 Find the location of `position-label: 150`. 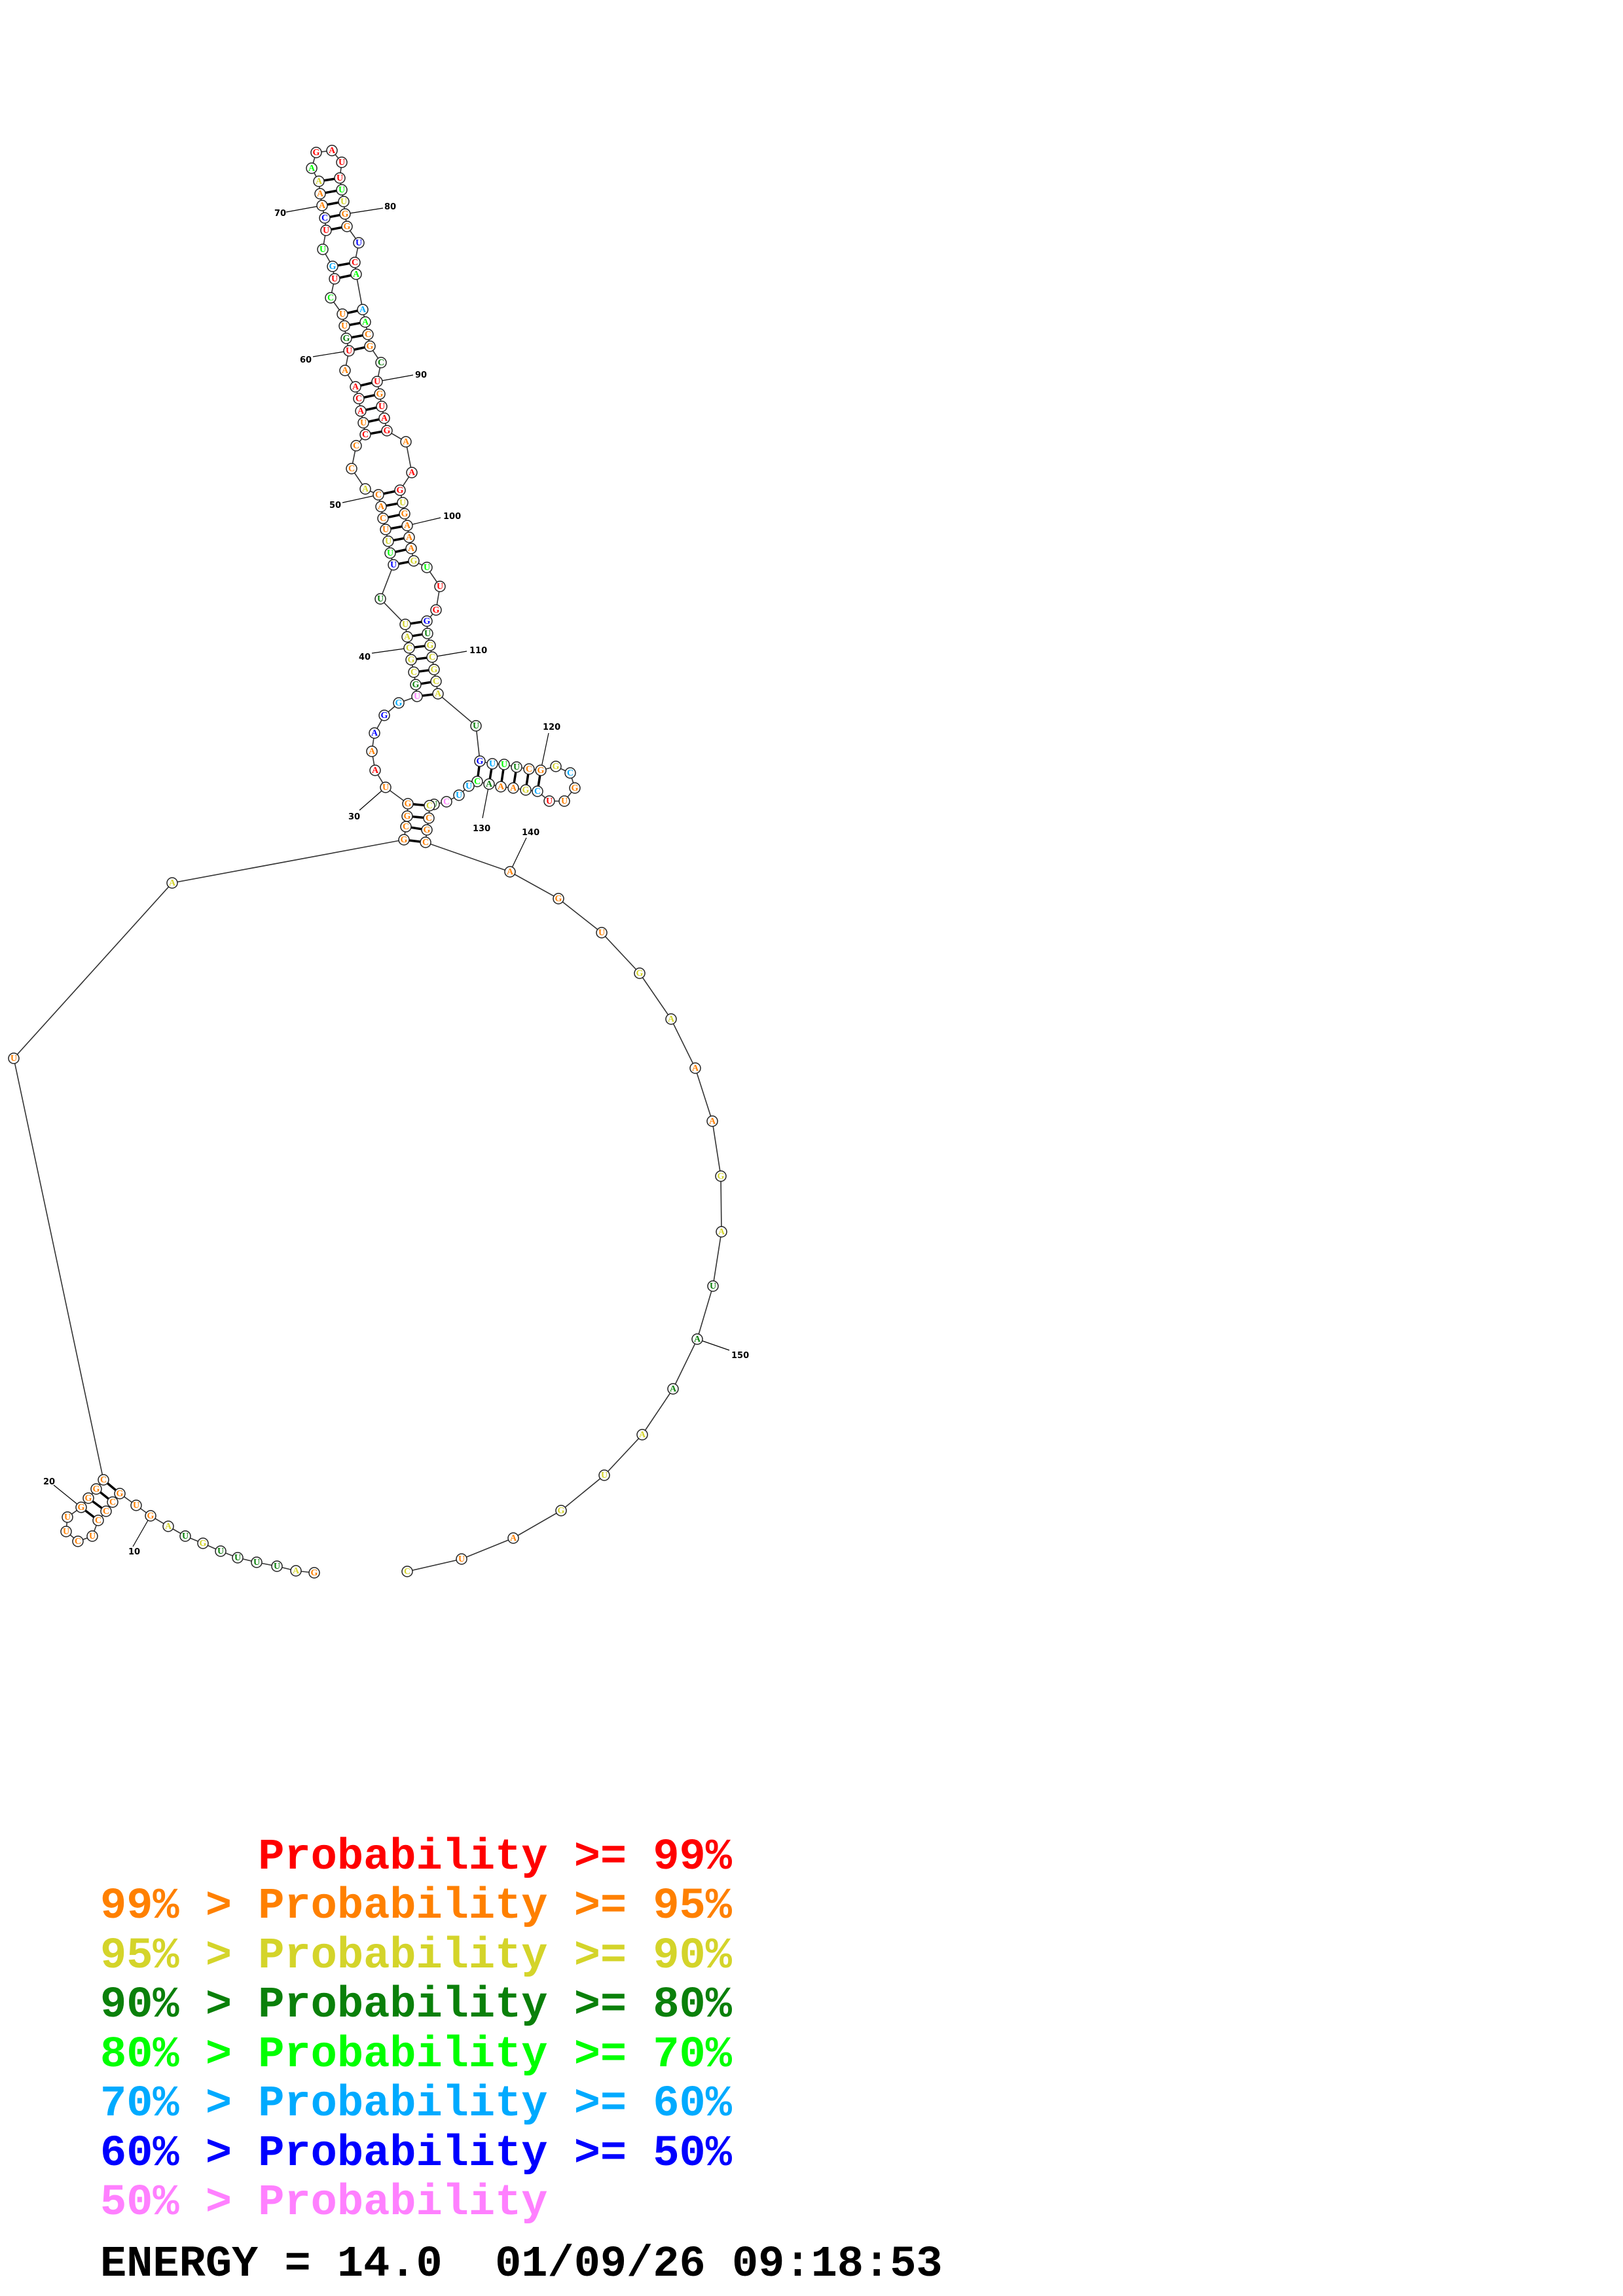

position-label: 150 is located at coordinates (740, 1356).